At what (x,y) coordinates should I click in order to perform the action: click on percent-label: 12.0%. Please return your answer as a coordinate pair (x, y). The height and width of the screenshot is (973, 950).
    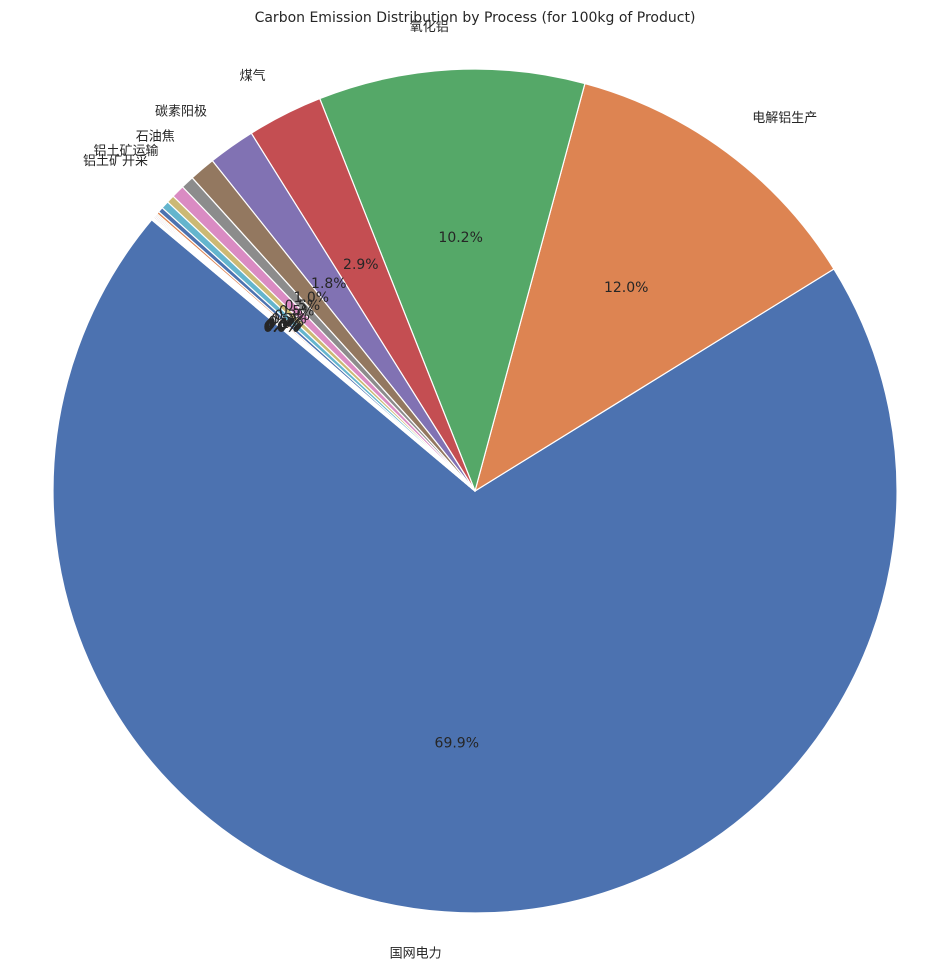
    Looking at the image, I should click on (626, 288).